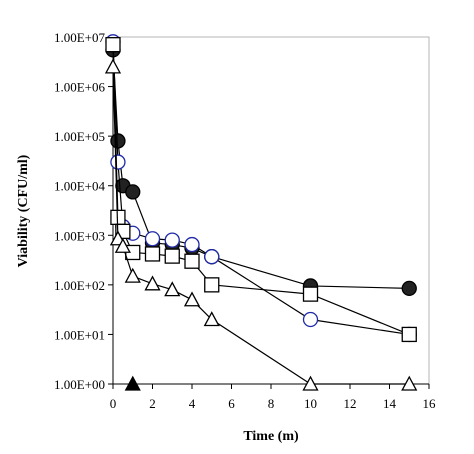  I want to click on y-axis-label: Viability (CFU/ml), so click(23, 210).